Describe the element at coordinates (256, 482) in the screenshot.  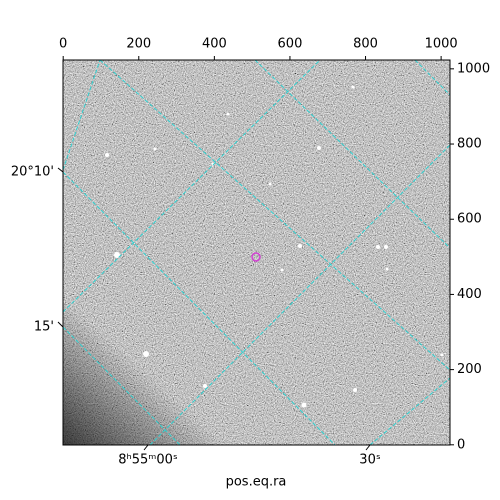
I see `x-axis-label: pos.eq.ra` at that location.